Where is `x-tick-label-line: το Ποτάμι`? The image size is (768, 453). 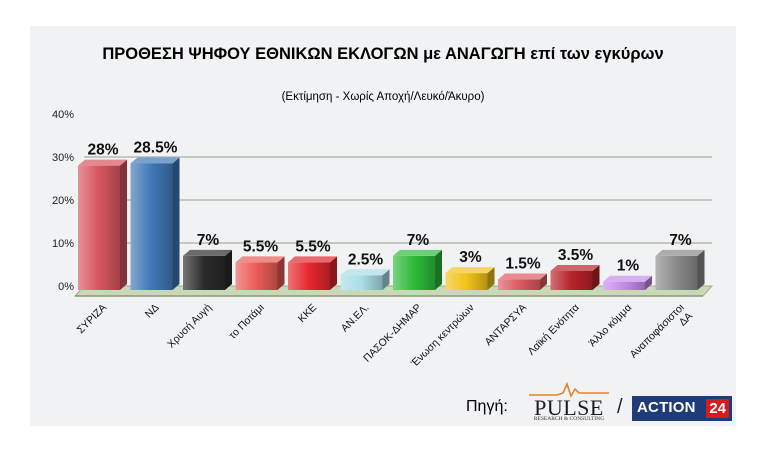 x-tick-label-line: το Ποτάμι is located at coordinates (247, 321).